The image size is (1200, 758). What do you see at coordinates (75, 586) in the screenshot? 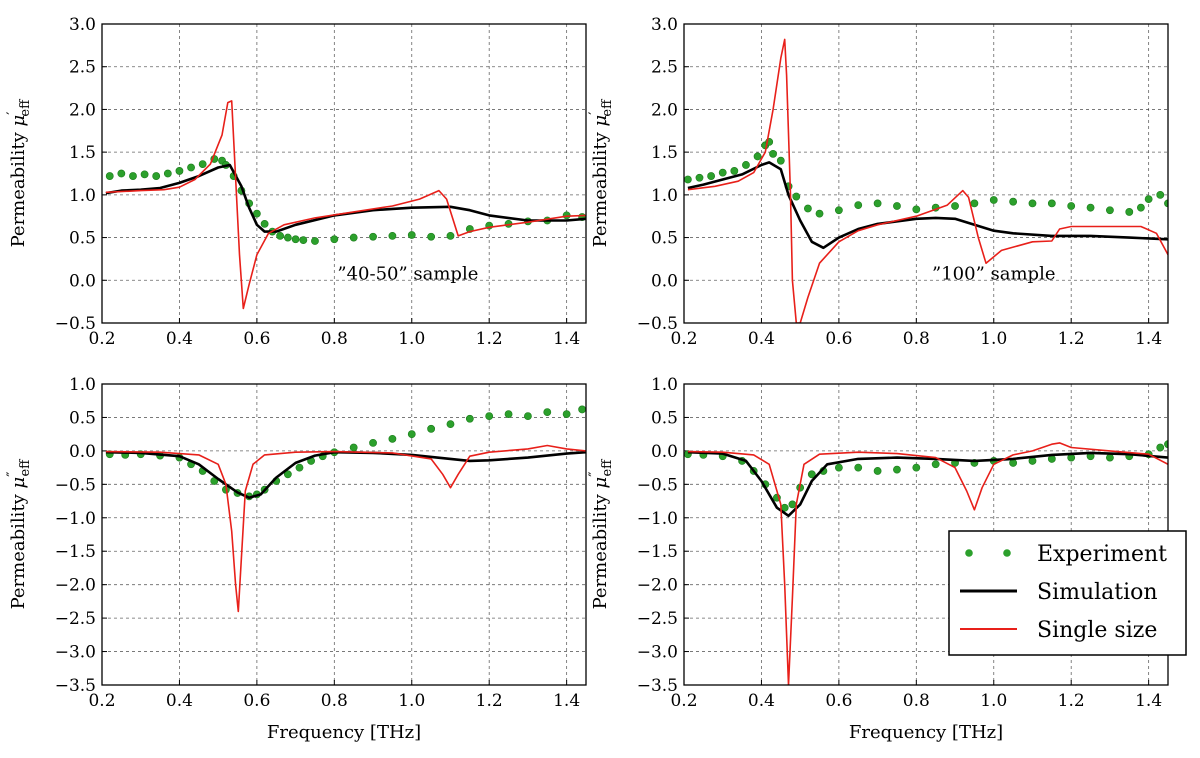
I see `y-tick-label: −2.0` at bounding box center [75, 586].